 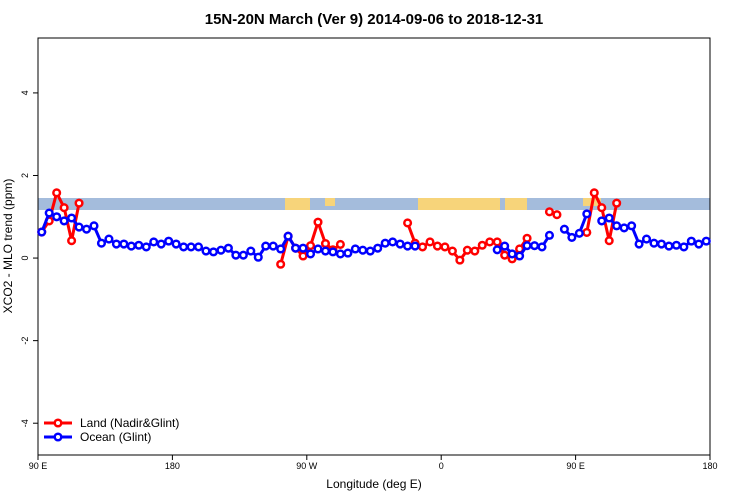 What do you see at coordinates (129, 423) in the screenshot?
I see `legend-label: Land (Nadir&Glint)` at bounding box center [129, 423].